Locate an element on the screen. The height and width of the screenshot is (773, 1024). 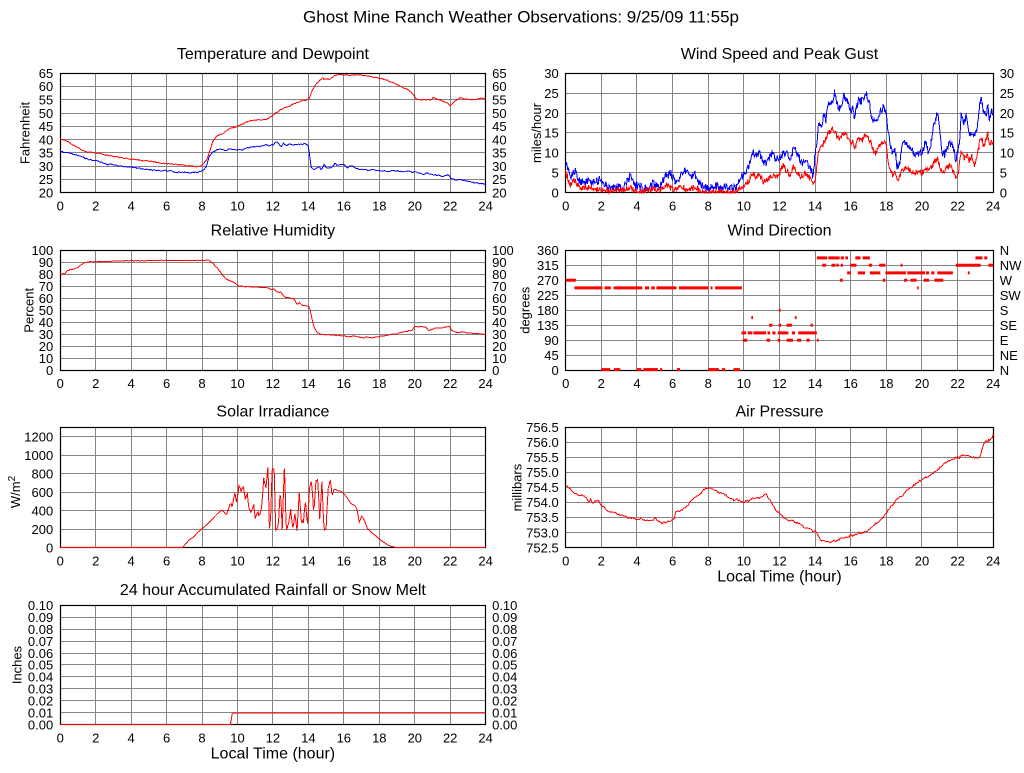
svg-text: degrees is located at coordinates (525, 309).